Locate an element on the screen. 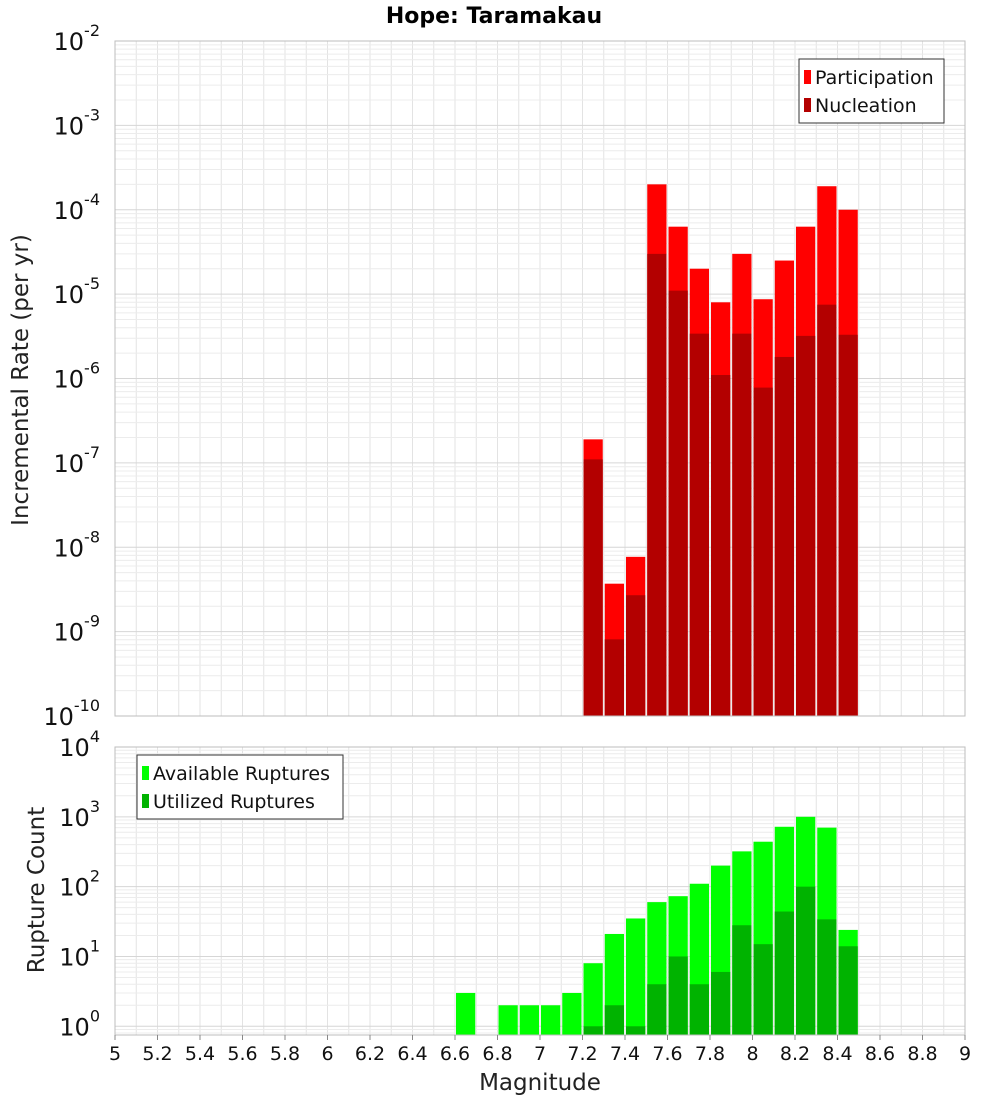  legend-label: Participation is located at coordinates (874, 78).